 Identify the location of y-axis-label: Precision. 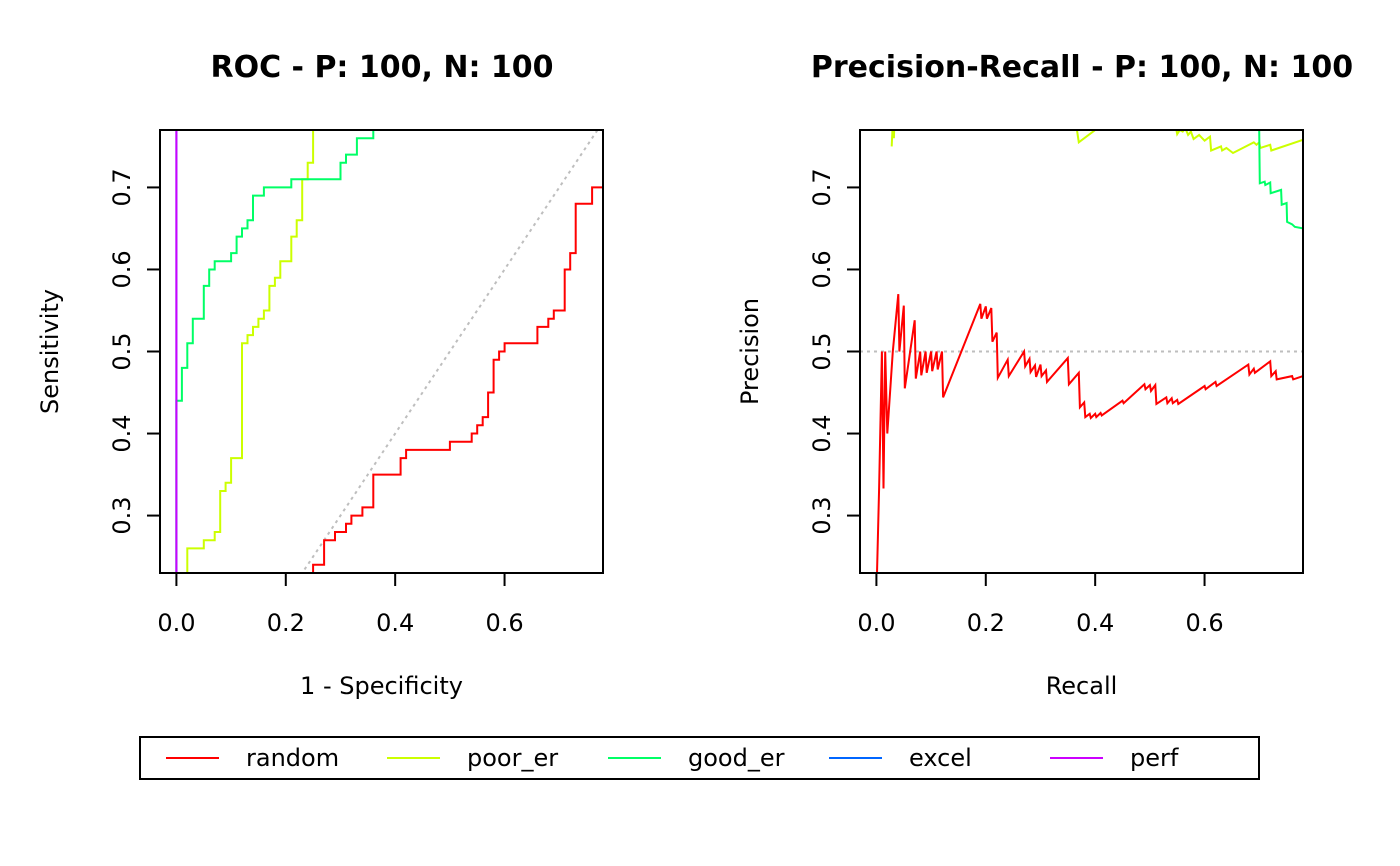
(750, 351).